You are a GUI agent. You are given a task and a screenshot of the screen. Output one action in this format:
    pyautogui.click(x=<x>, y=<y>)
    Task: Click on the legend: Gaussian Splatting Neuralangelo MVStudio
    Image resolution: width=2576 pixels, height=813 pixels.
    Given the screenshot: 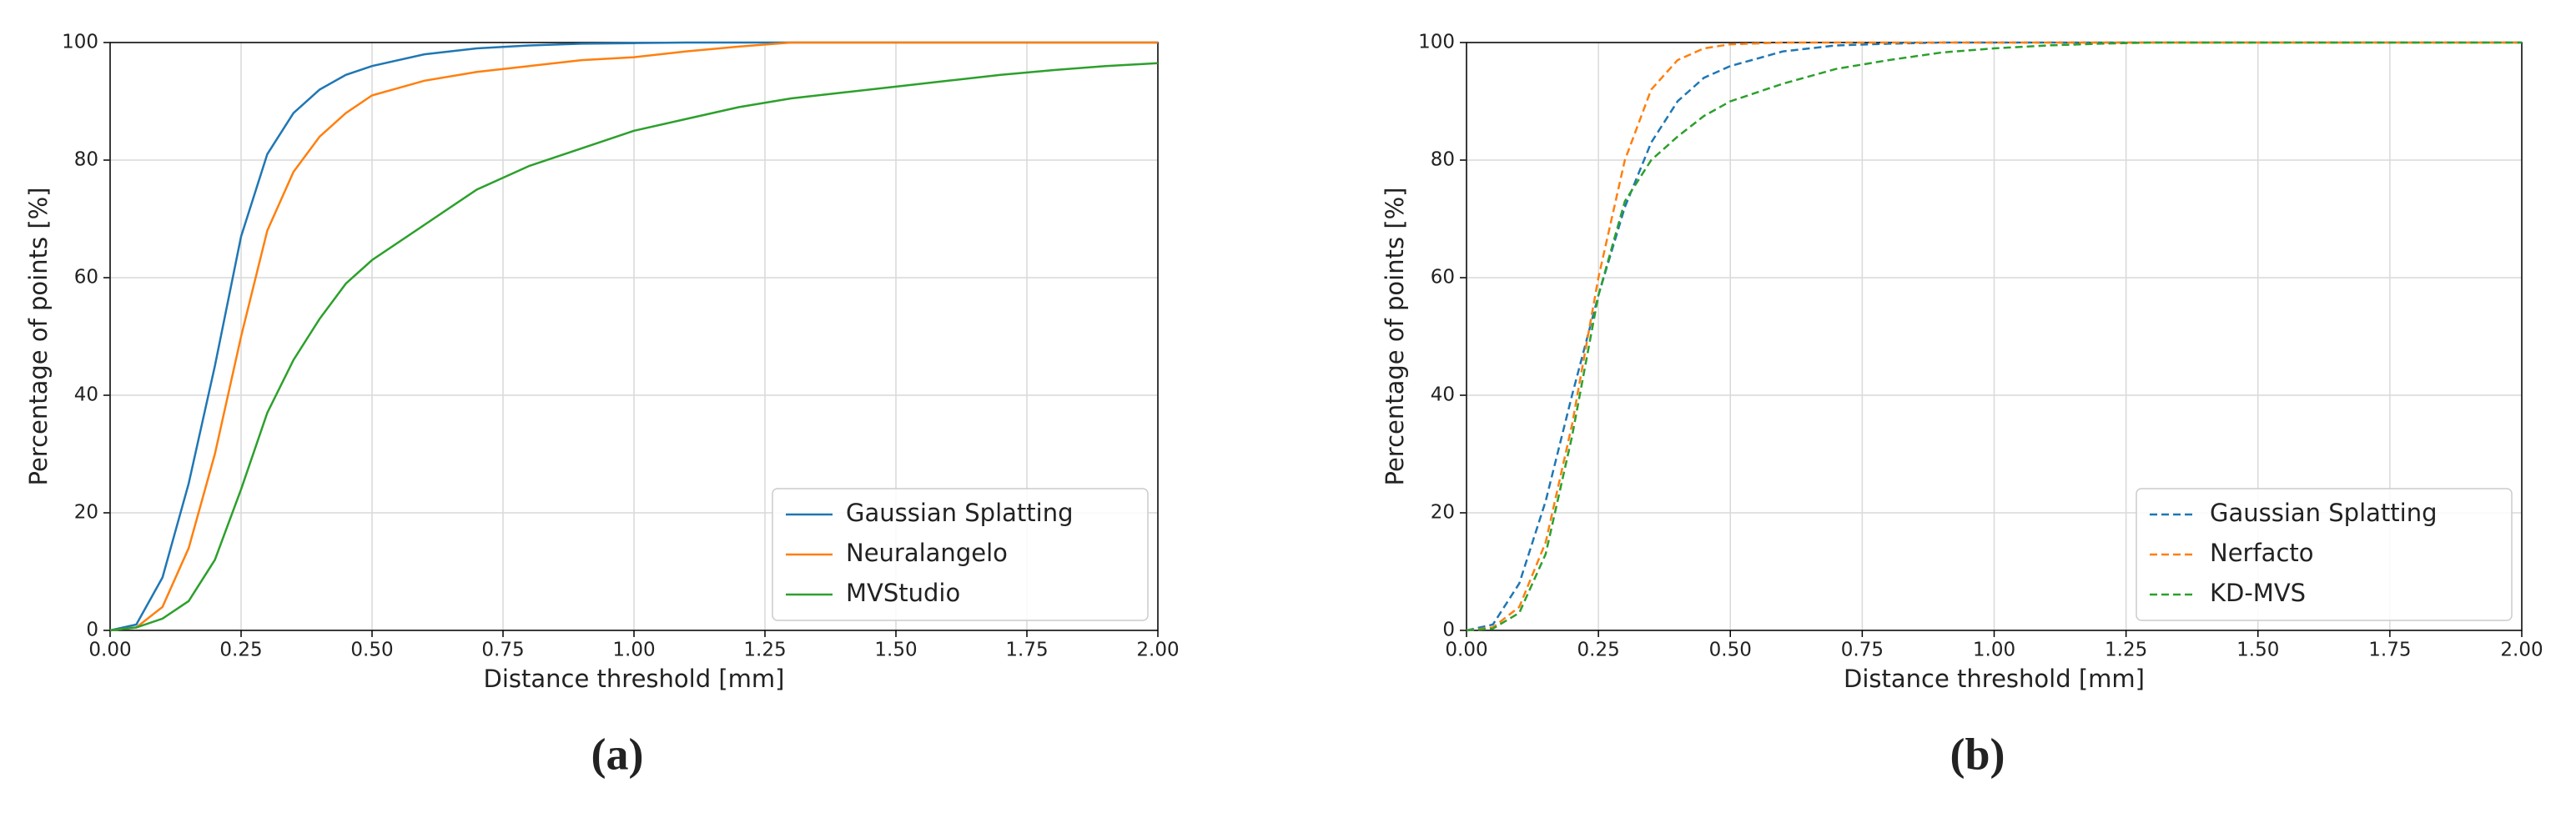 What is the action you would take?
    pyautogui.click(x=960, y=554)
    